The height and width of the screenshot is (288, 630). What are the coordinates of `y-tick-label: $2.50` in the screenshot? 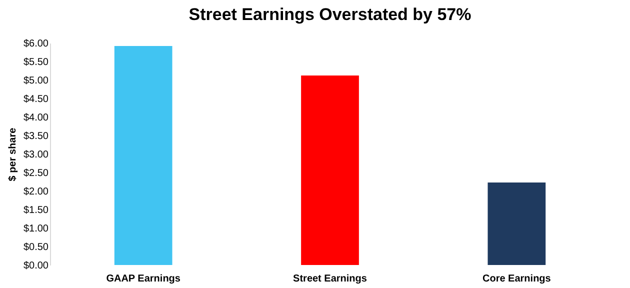 It's located at (36, 173).